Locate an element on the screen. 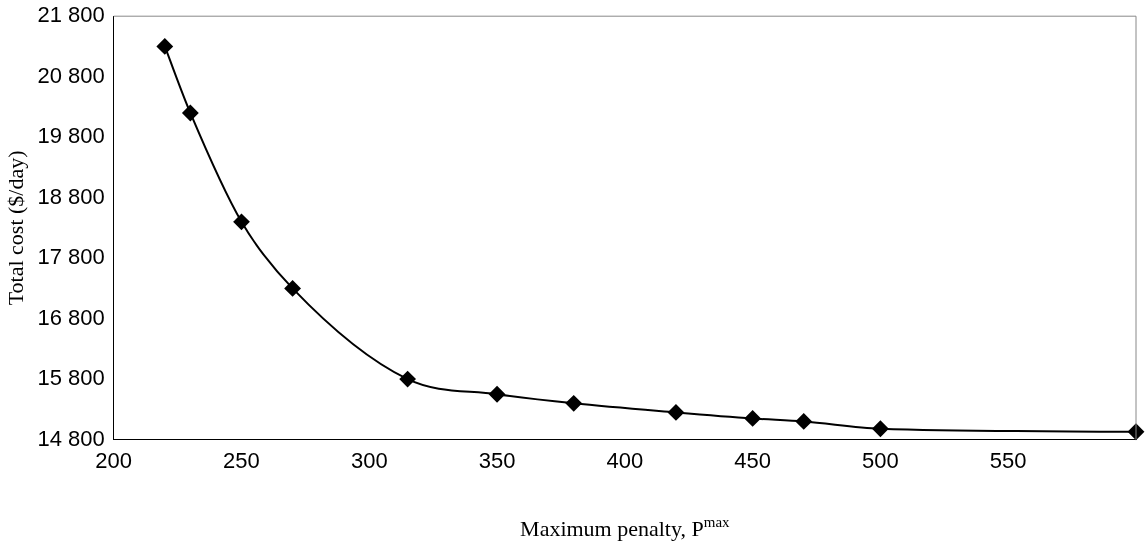  x-tick-label: 300 is located at coordinates (369, 460).